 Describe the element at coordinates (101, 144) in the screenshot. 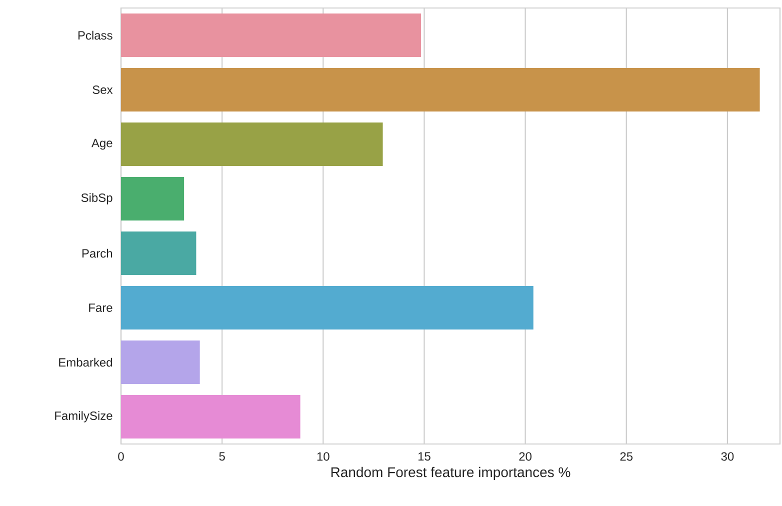

I see `y-tick-label: Age` at that location.